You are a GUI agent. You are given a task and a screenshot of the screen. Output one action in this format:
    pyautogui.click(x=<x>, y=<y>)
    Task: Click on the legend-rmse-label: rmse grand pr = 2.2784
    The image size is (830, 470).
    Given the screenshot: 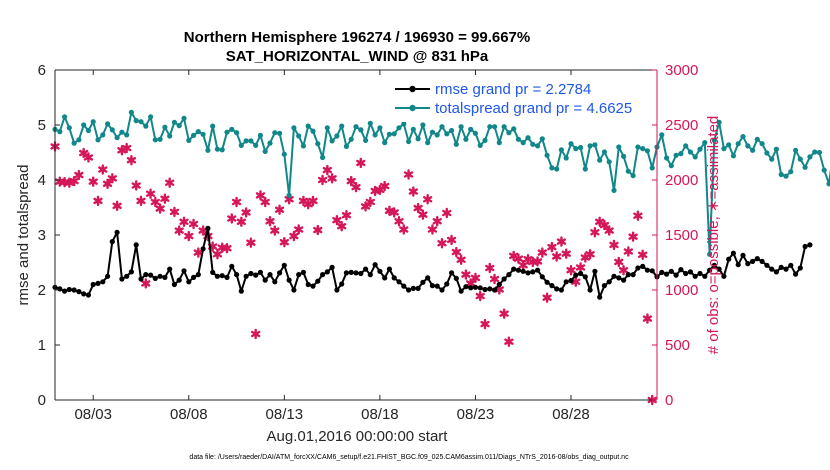 What is the action you would take?
    pyautogui.click(x=513, y=89)
    